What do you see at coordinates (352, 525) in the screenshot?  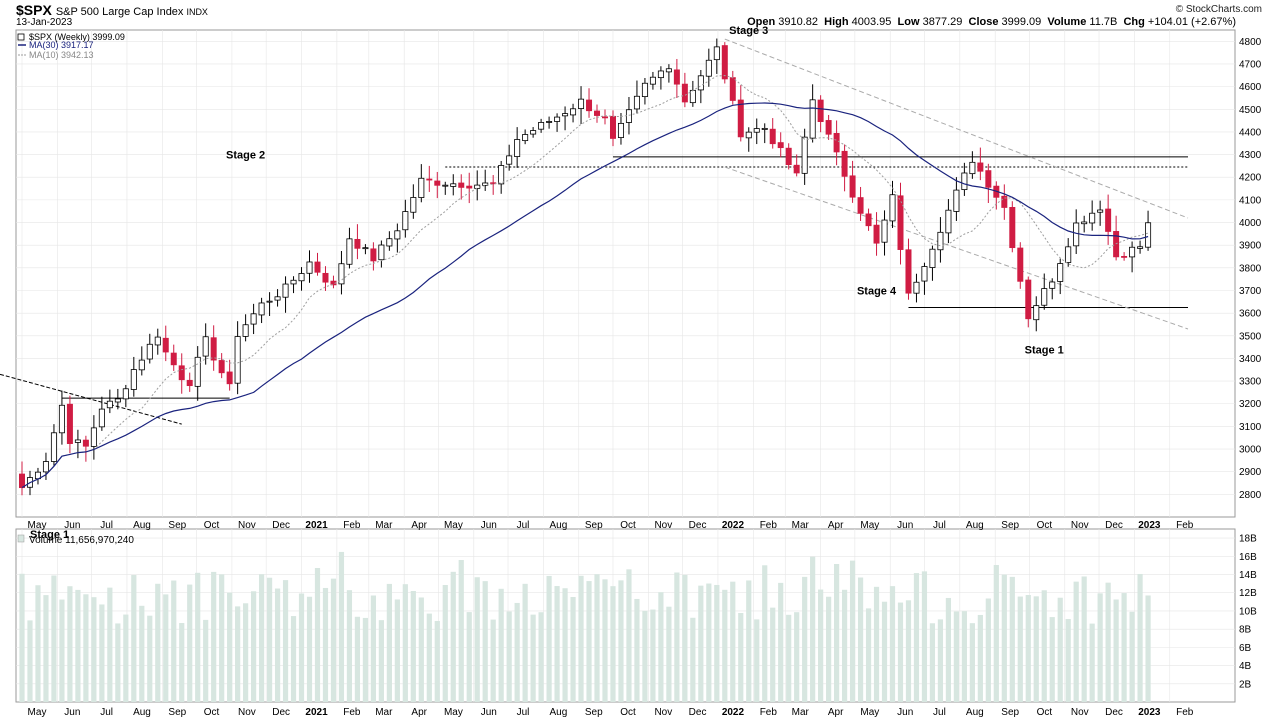 I see `month-label: Feb` at bounding box center [352, 525].